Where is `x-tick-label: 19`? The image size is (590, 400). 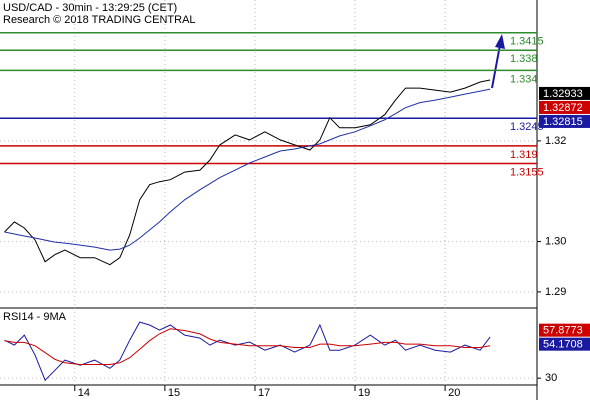
x-tick-label: 19 is located at coordinates (364, 393).